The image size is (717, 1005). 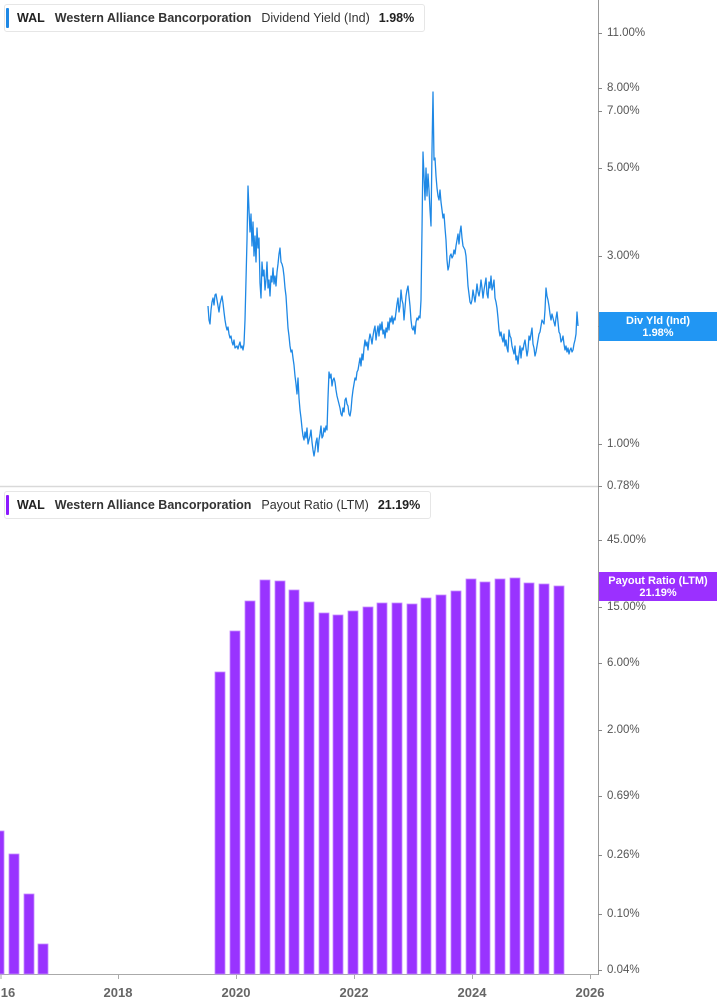 I want to click on y-tick-label: 7.00%, so click(x=623, y=111).